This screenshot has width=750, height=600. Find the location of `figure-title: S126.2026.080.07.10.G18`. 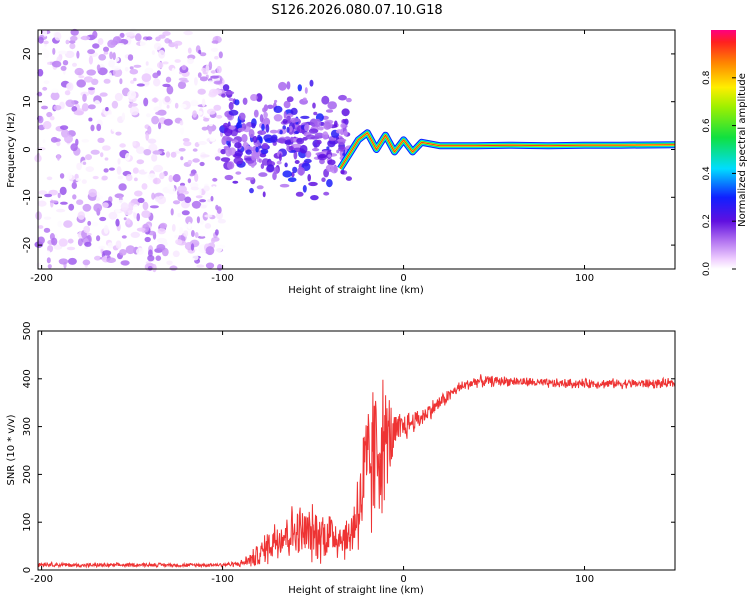

figure-title: S126.2026.080.07.10.G18 is located at coordinates (356, 10).